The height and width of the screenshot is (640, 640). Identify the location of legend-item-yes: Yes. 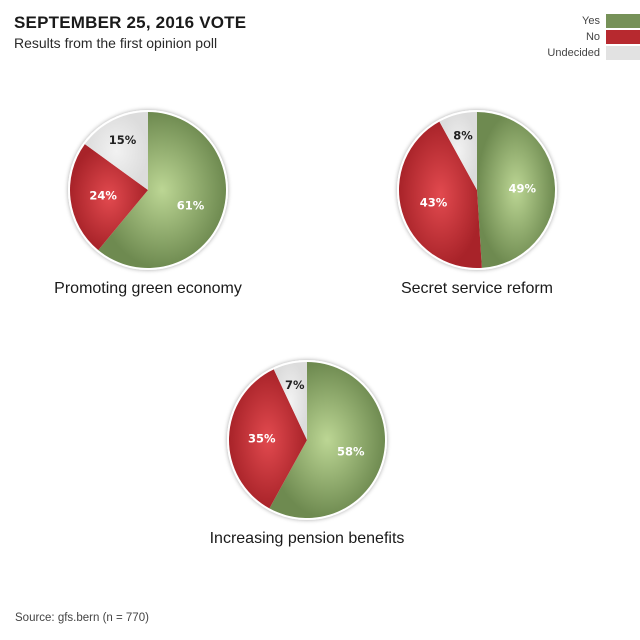
(593, 21).